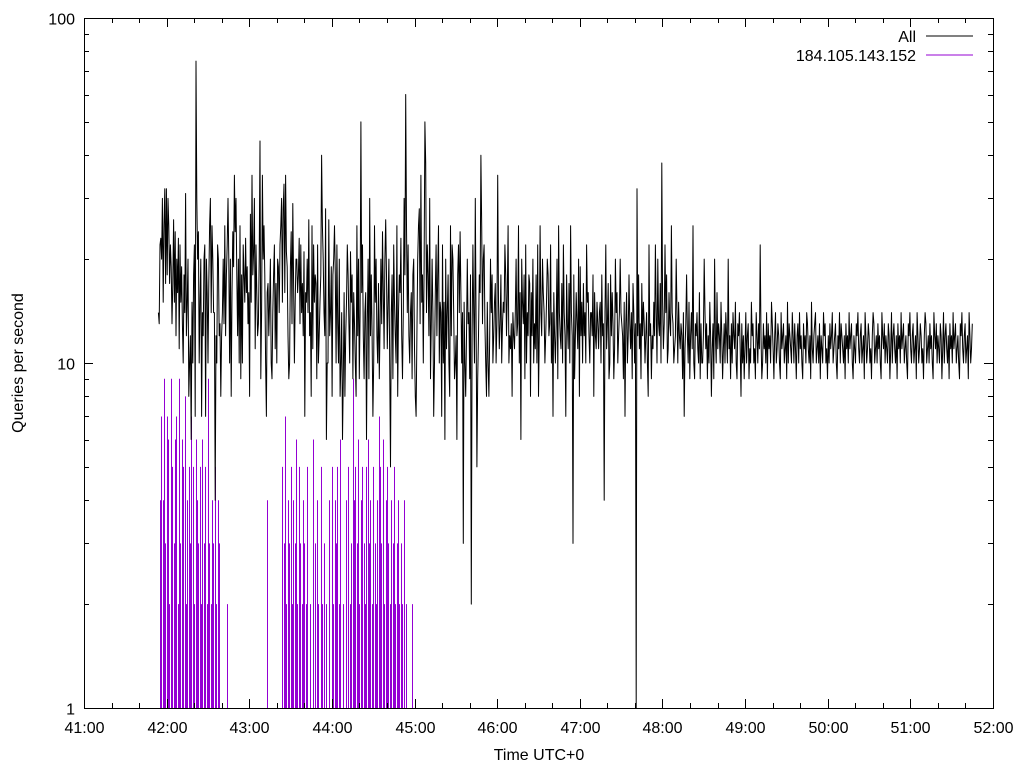 This screenshot has height=768, width=1024. I want to click on x-axis-title: Time UTC+0, so click(539, 755).